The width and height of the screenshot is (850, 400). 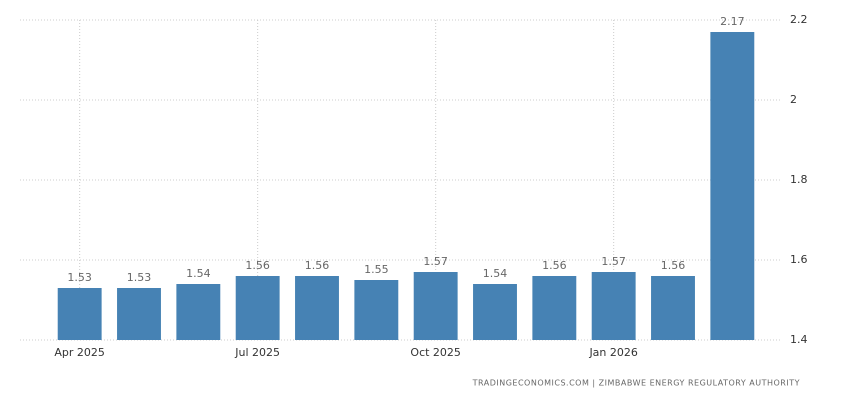 What do you see at coordinates (257, 352) in the screenshot?
I see `x-tick-label: Jul 2025` at bounding box center [257, 352].